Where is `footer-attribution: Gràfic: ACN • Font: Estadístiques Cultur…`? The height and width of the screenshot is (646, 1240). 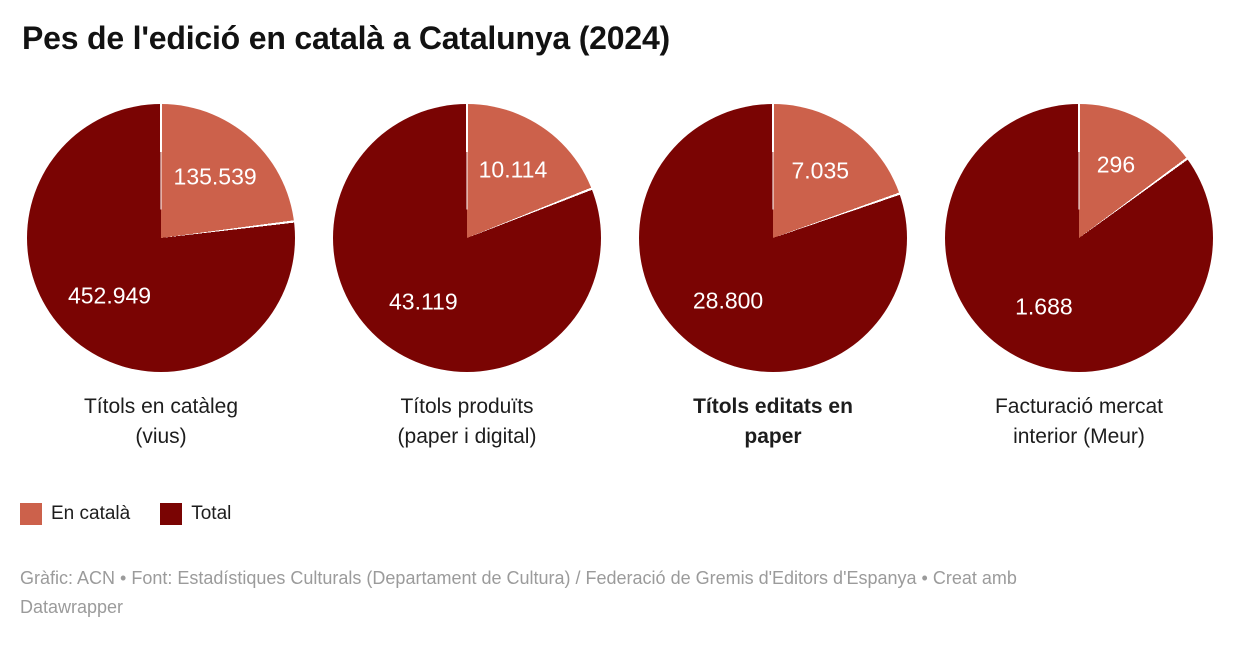 footer-attribution: Gràfic: ACN • Font: Estadístiques Cultur… is located at coordinates (620, 593).